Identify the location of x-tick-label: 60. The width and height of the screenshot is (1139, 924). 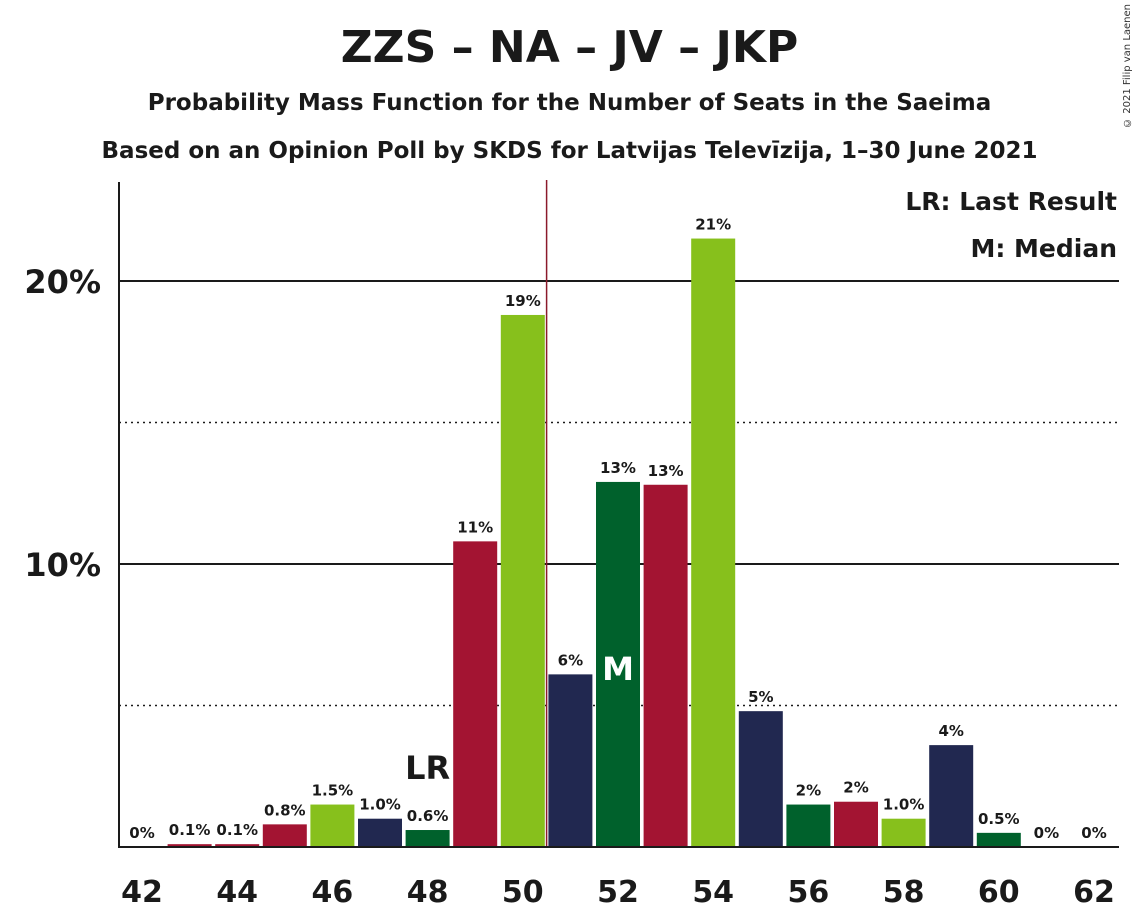
(999, 892).